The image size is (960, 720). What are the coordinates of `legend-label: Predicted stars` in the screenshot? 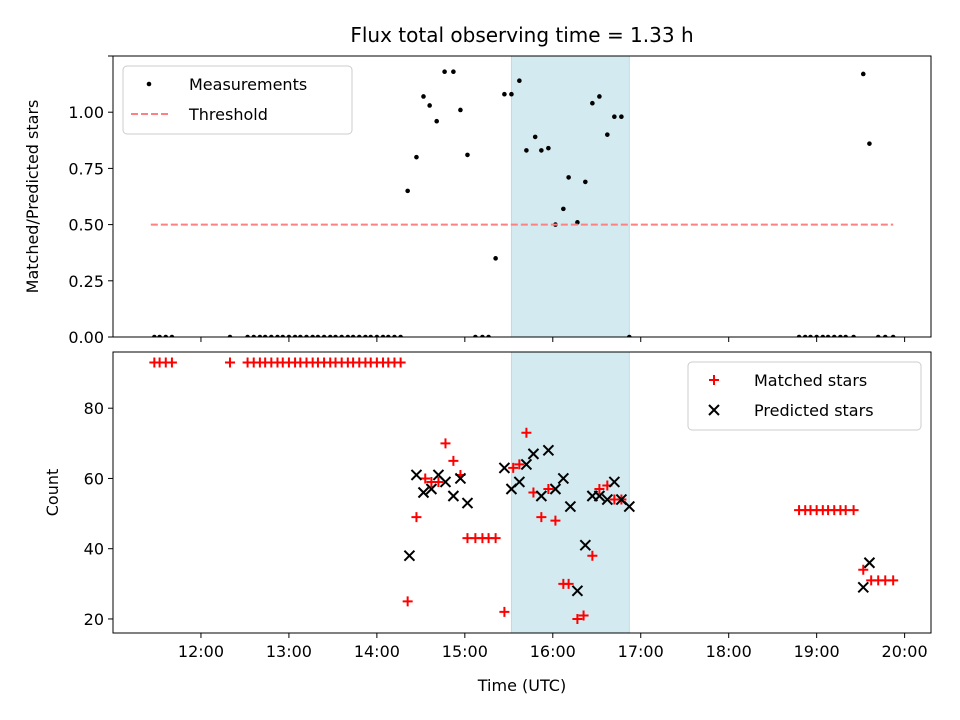 It's located at (814, 410).